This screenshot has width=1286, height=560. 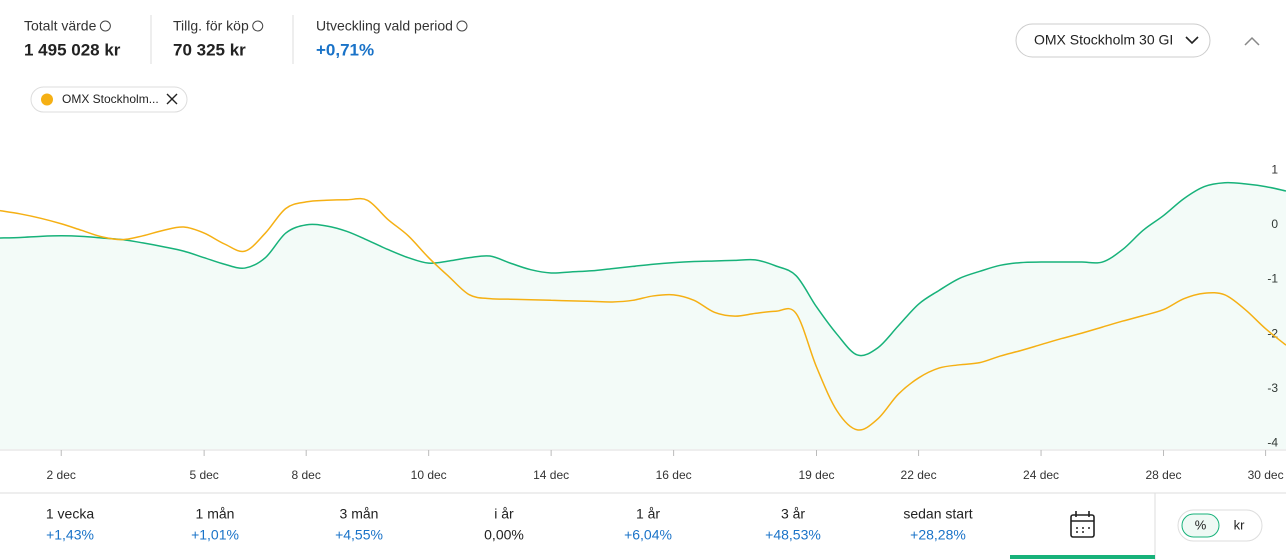 What do you see at coordinates (1041, 475) in the screenshot?
I see `x-tick-label: 24 dec` at bounding box center [1041, 475].